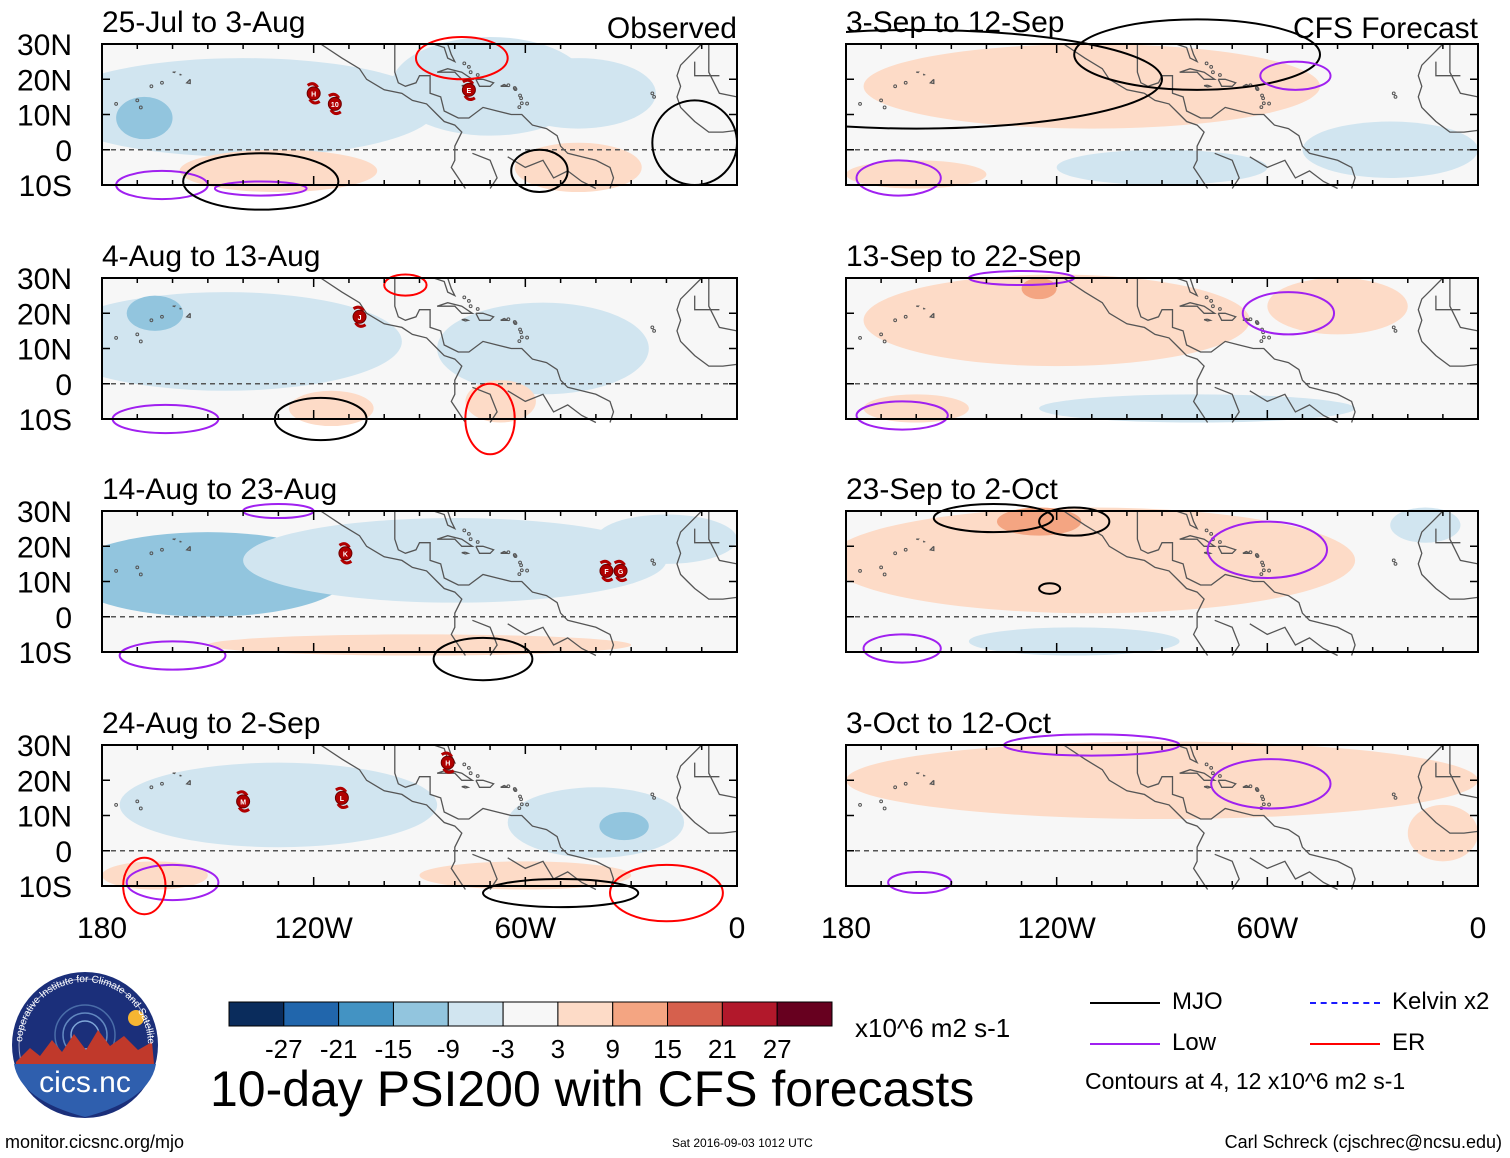 The height and width of the screenshot is (1158, 1510). What do you see at coordinates (63, 852) in the screenshot?
I see `lat-tick-label: 0` at bounding box center [63, 852].